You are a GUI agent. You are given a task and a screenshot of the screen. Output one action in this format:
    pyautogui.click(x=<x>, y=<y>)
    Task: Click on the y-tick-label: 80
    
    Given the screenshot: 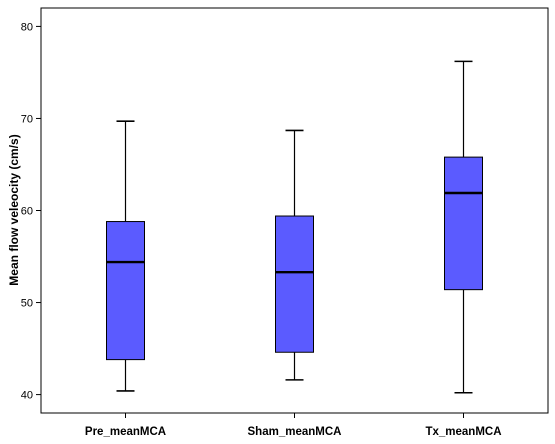 What is the action you would take?
    pyautogui.click(x=27, y=27)
    